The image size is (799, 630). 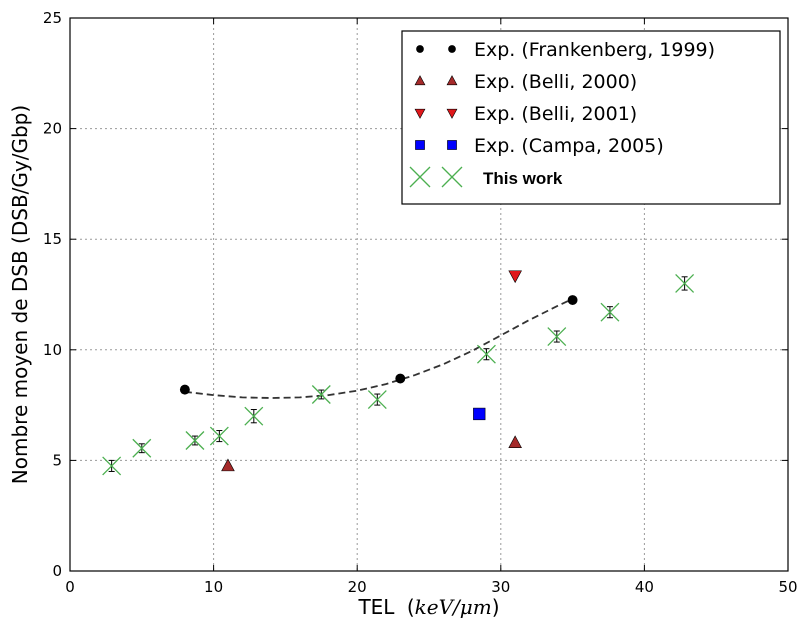 What do you see at coordinates (57, 460) in the screenshot?
I see `y-tick-label: 5` at bounding box center [57, 460].